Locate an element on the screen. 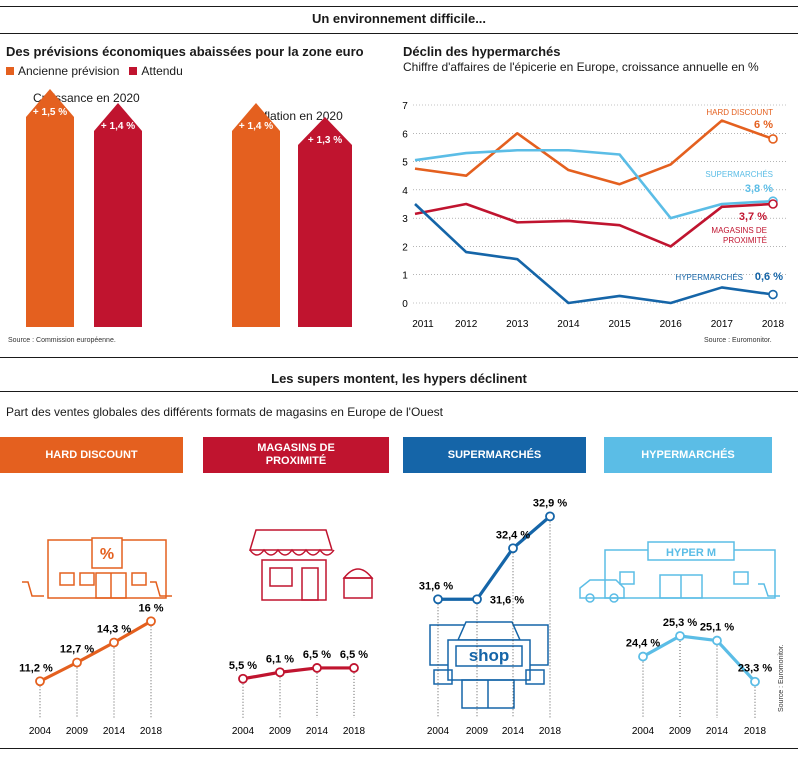  xtick-2012: 2012 is located at coordinates (466, 324).